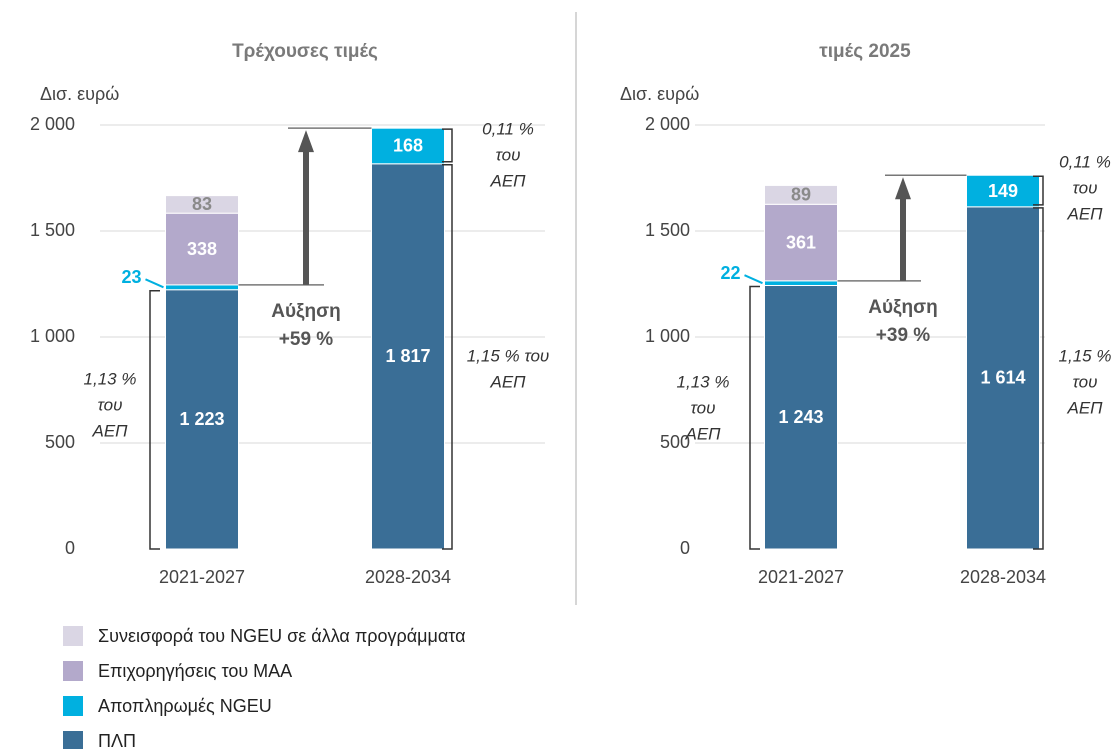 The width and height of the screenshot is (1116, 749). Describe the element at coordinates (730, 273) in the screenshot. I see `data-label: 22` at that location.